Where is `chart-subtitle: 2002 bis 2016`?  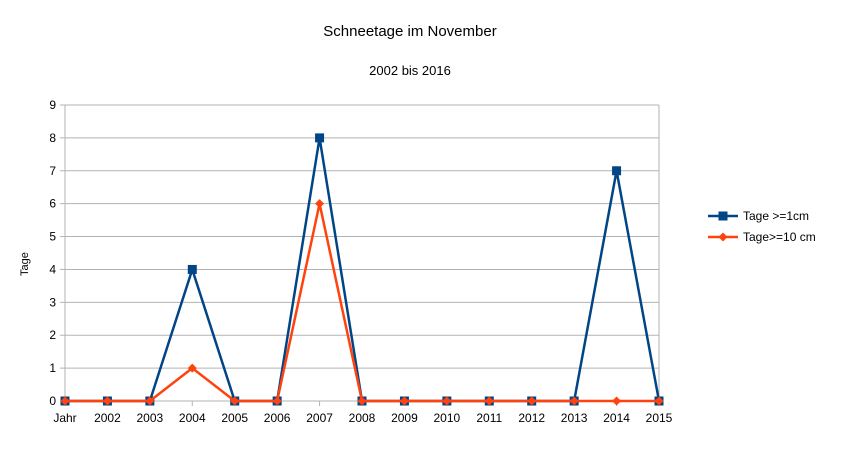
chart-subtitle: 2002 bis 2016 is located at coordinates (410, 70).